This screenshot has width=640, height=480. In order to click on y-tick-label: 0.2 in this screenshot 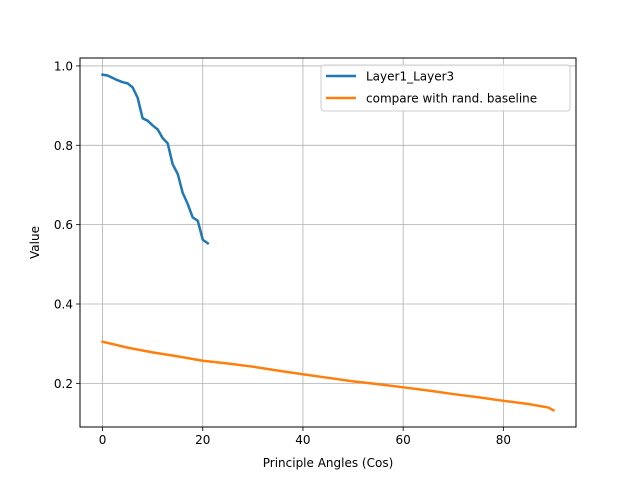, I will do `click(63, 384)`.